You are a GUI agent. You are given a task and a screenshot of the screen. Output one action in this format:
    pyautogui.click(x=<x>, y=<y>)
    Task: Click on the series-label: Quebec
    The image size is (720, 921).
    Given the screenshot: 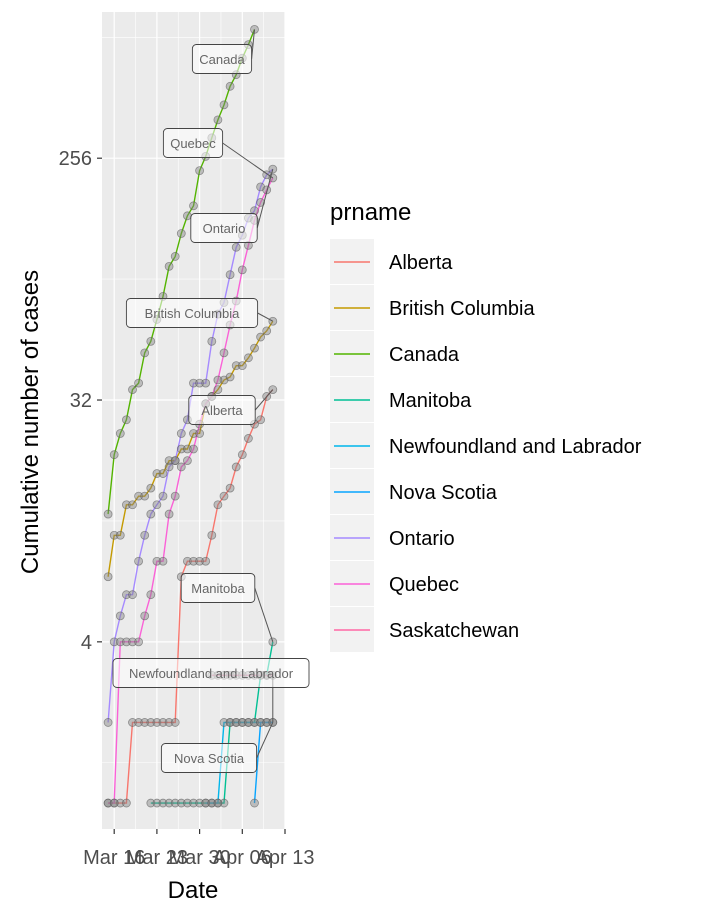 What is the action you would take?
    pyautogui.click(x=193, y=143)
    